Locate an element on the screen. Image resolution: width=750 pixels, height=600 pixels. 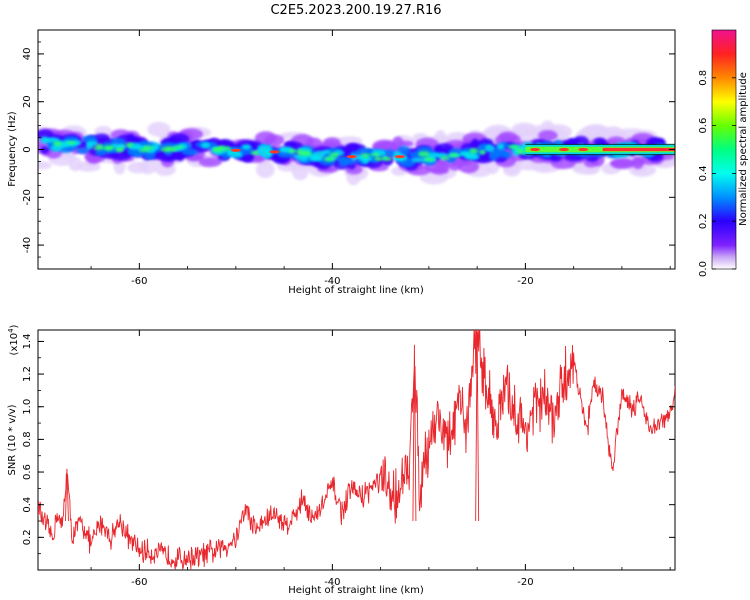
y-tick-label: 40 is located at coordinates (27, 54).